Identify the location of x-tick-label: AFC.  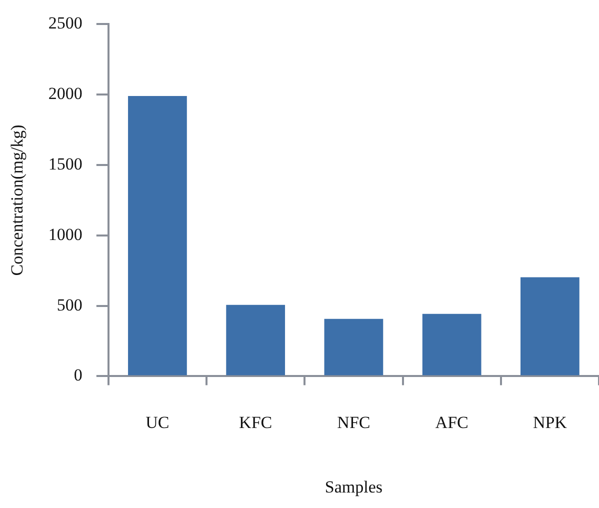
(451, 422).